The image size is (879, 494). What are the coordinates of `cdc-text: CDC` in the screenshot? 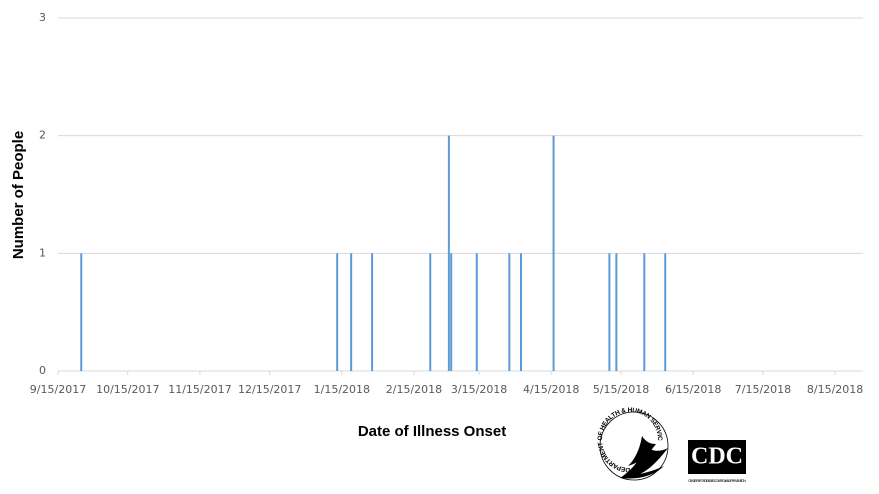 It's located at (717, 457).